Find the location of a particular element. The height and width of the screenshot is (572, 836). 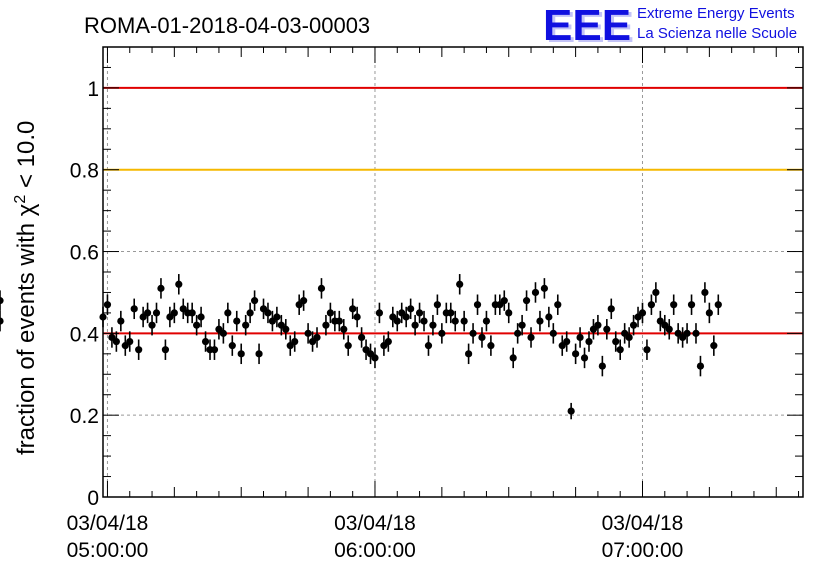

y-axis-label-suffix: < 10.0 is located at coordinates (26, 158).